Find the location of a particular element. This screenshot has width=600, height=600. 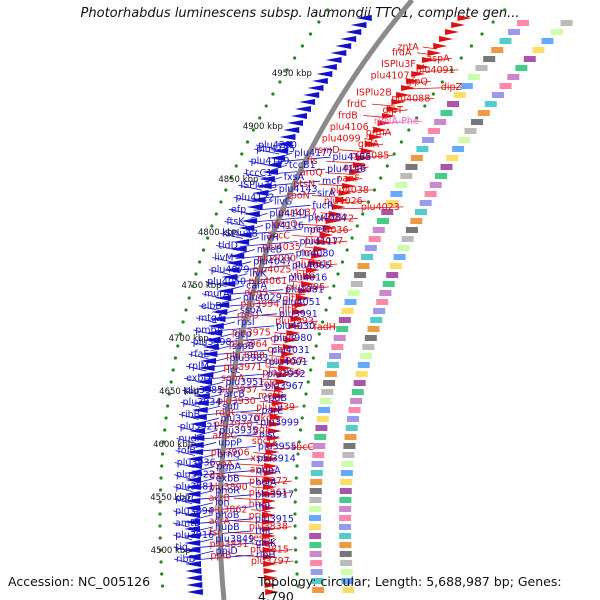

left-gene-label: metC is located at coordinates (271, 395).